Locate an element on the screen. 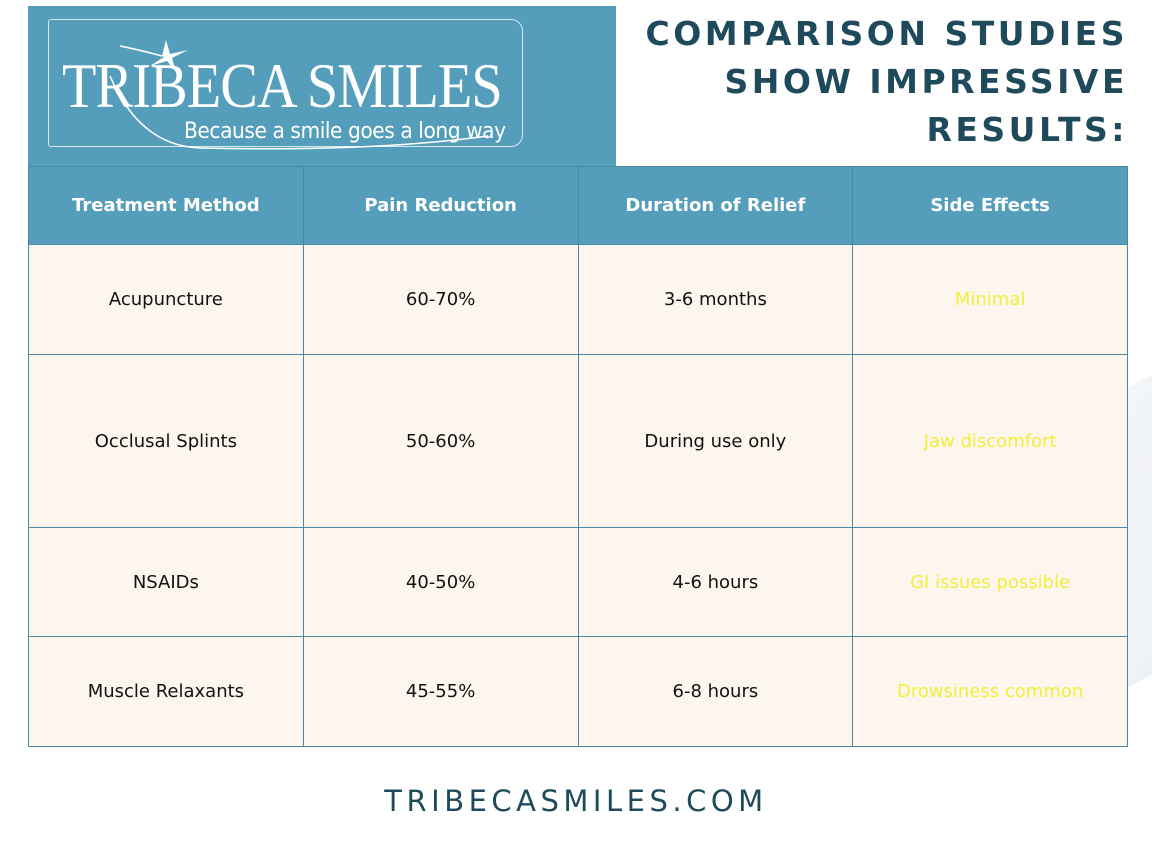  logo-frame is located at coordinates (285, 83).